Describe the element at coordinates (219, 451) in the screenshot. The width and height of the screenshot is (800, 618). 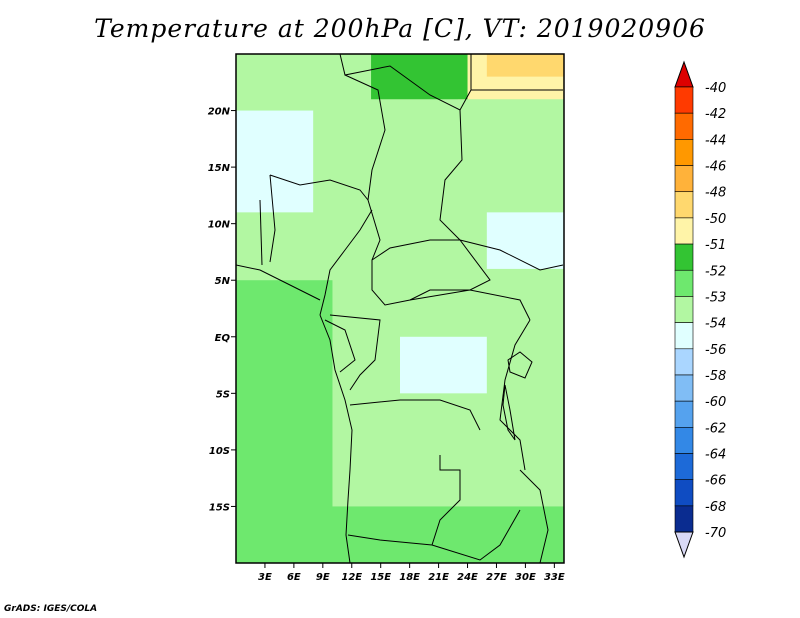
I see `y-tick-label: 10S` at that location.